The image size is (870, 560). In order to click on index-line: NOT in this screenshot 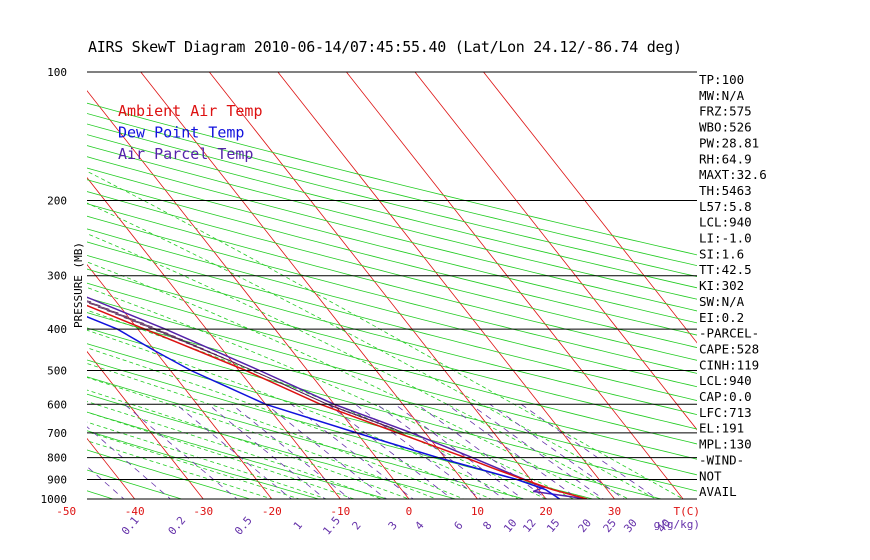, I will do `click(710, 475)`.